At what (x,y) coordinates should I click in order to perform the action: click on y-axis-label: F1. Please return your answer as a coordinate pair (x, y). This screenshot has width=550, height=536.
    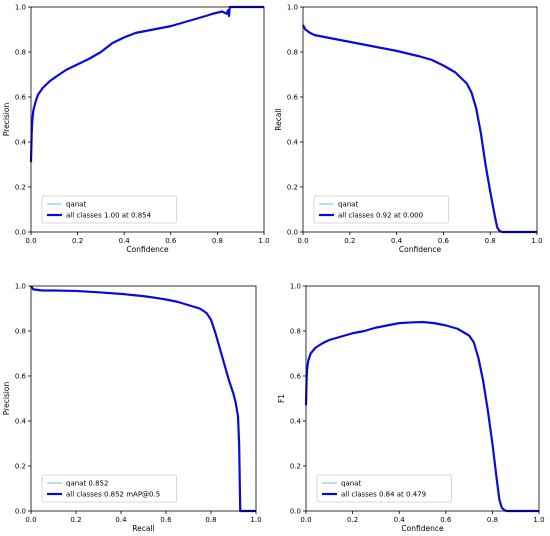
    Looking at the image, I should click on (281, 398).